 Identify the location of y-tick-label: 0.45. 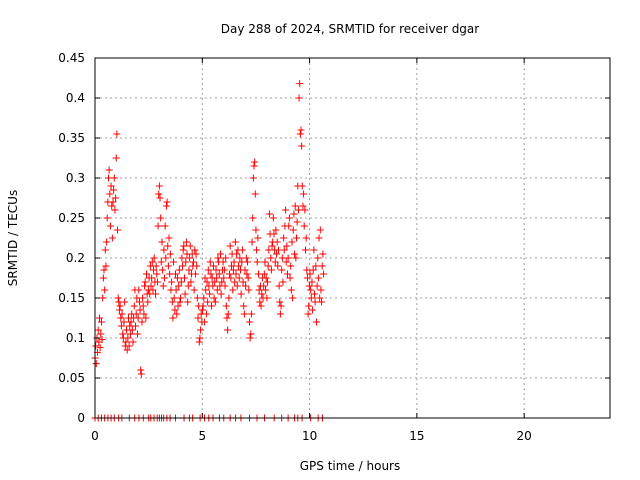
(71, 58).